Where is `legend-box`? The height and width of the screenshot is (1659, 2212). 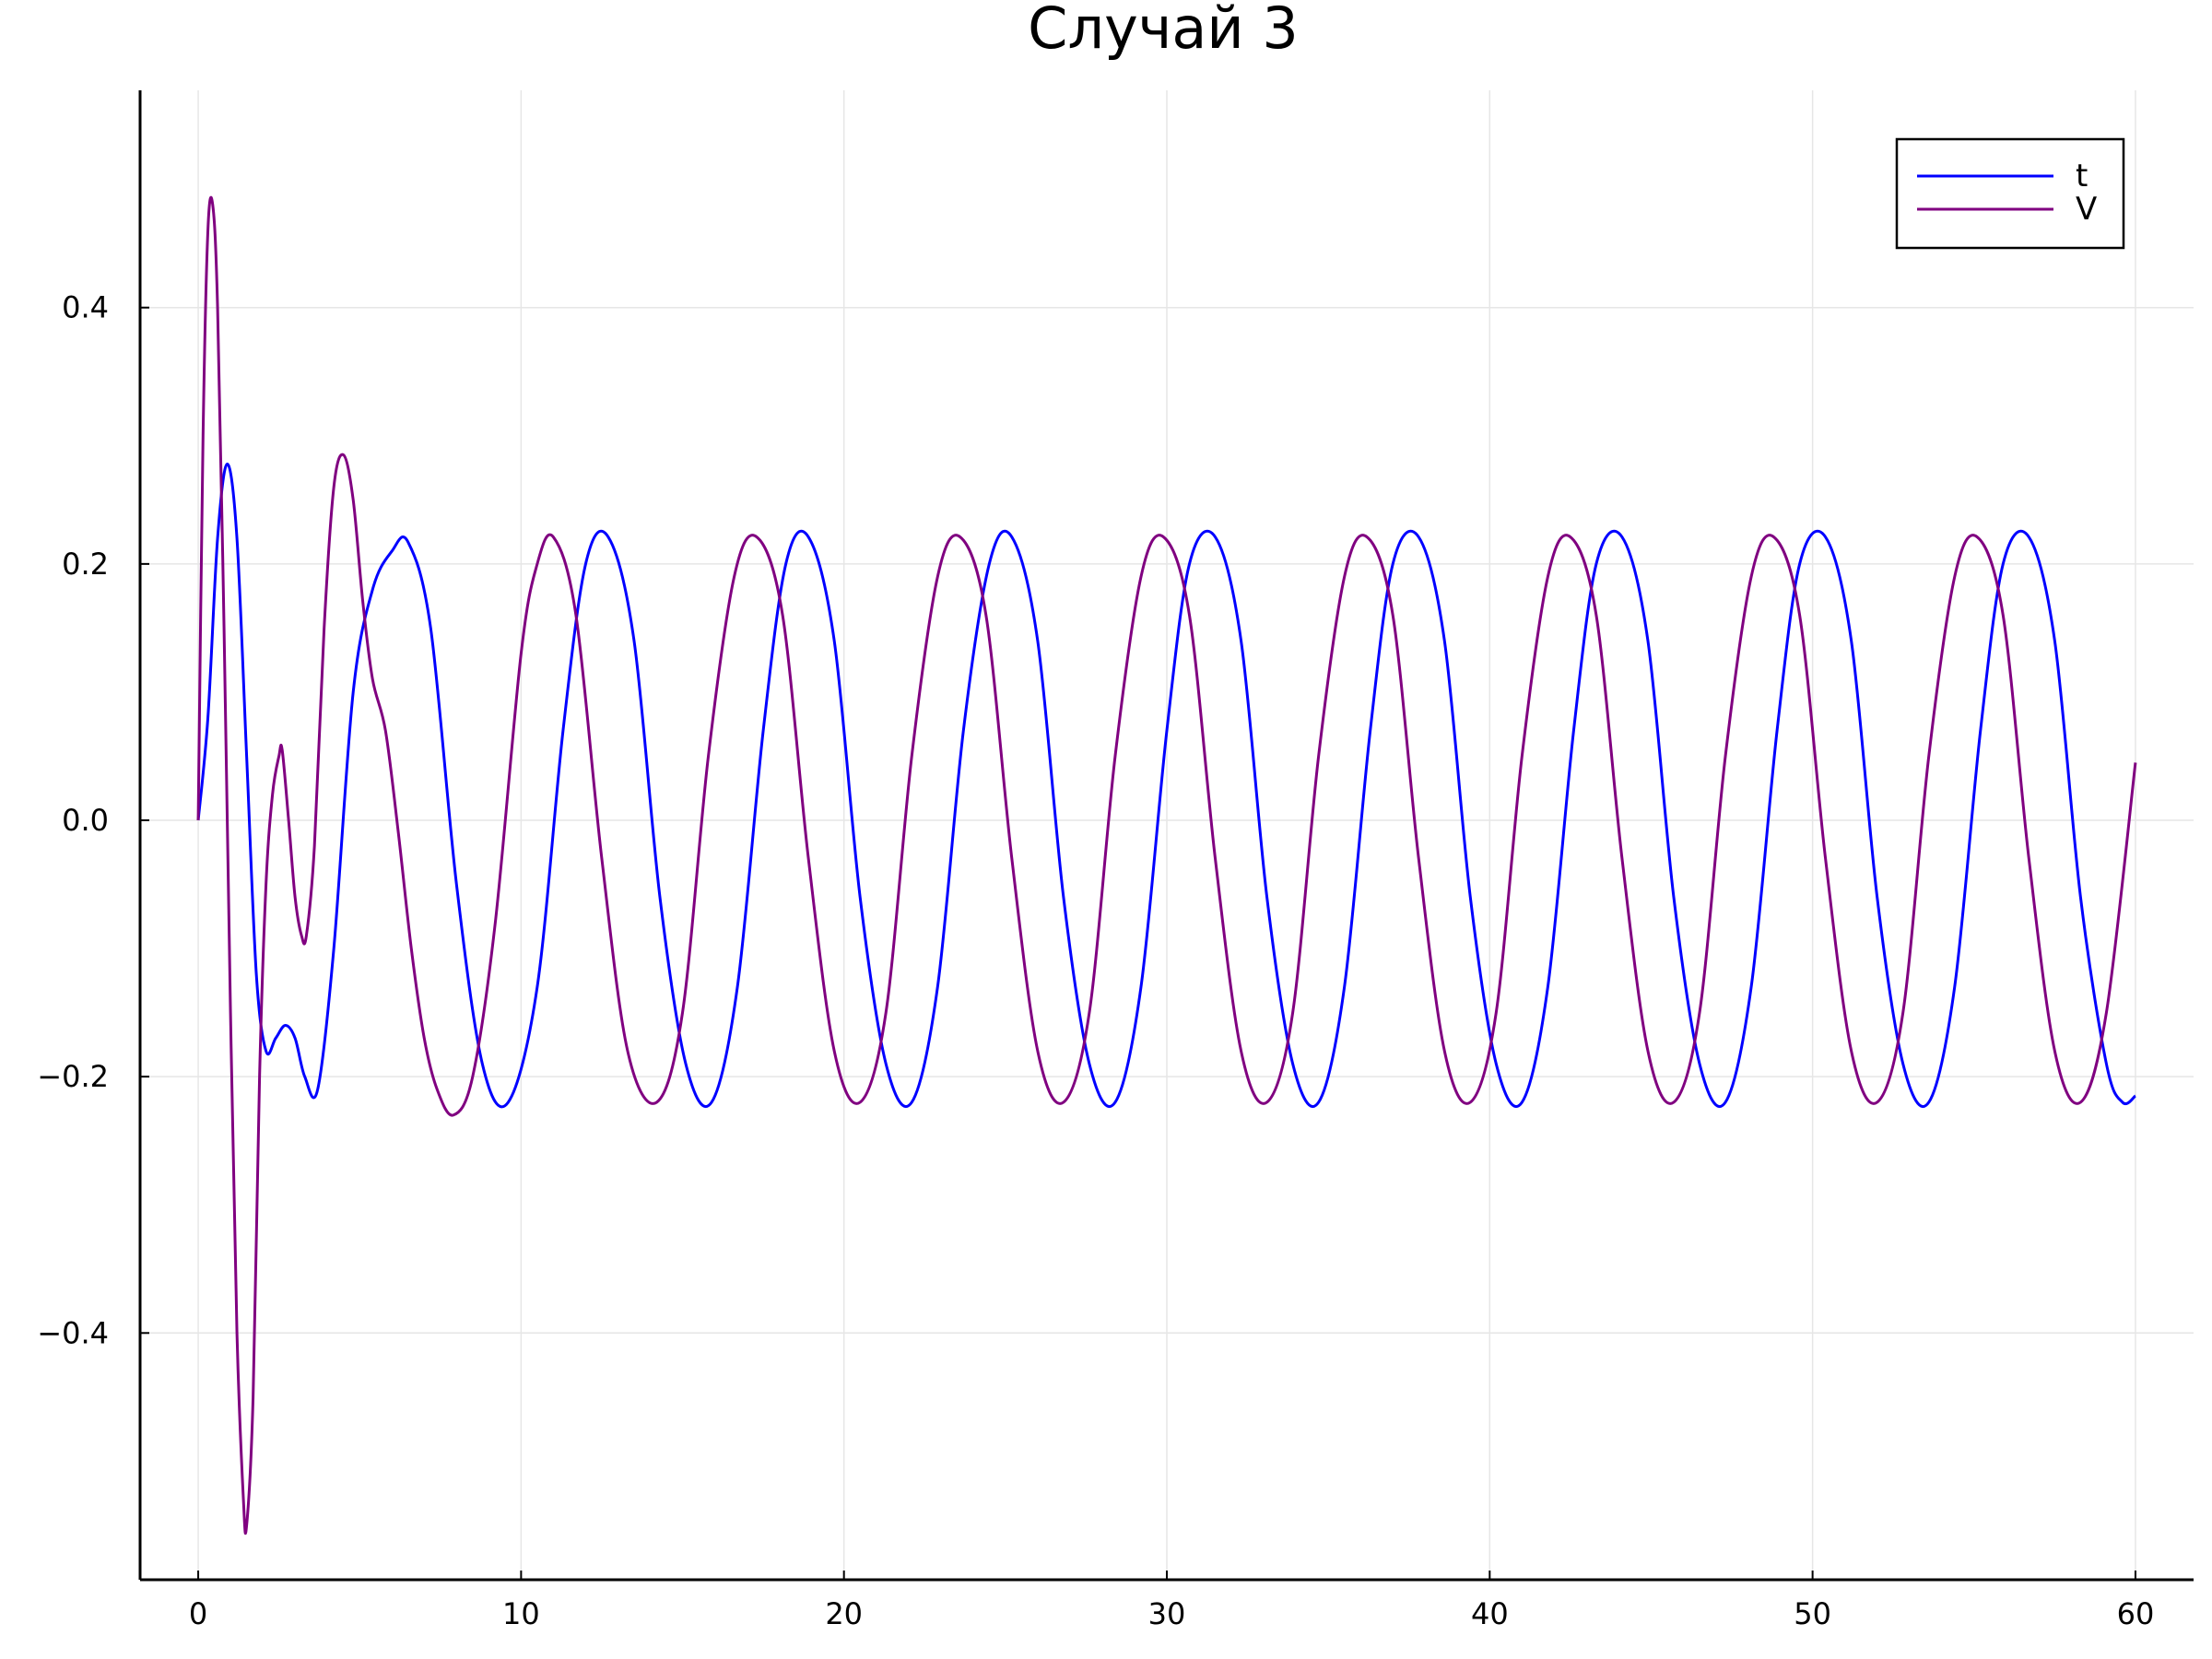
legend-box is located at coordinates (2010, 193).